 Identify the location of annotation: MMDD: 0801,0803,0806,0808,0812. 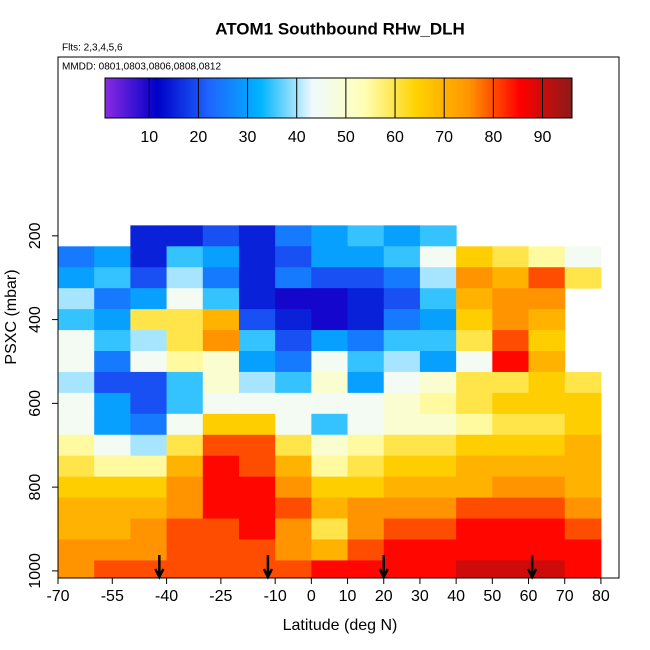
(141, 67).